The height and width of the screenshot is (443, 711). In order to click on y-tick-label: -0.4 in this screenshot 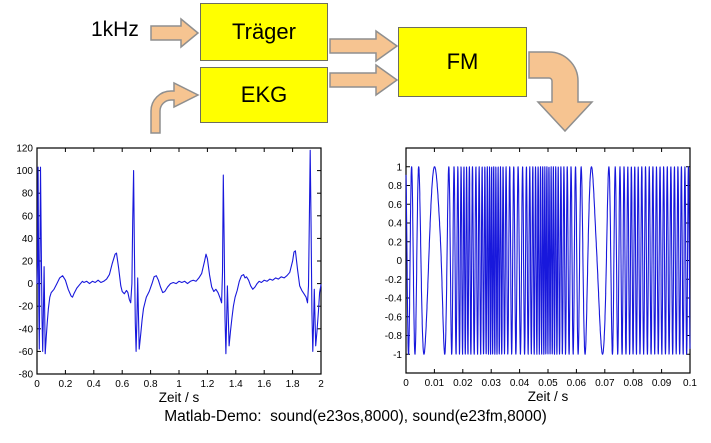, I will do `click(394, 299)`.